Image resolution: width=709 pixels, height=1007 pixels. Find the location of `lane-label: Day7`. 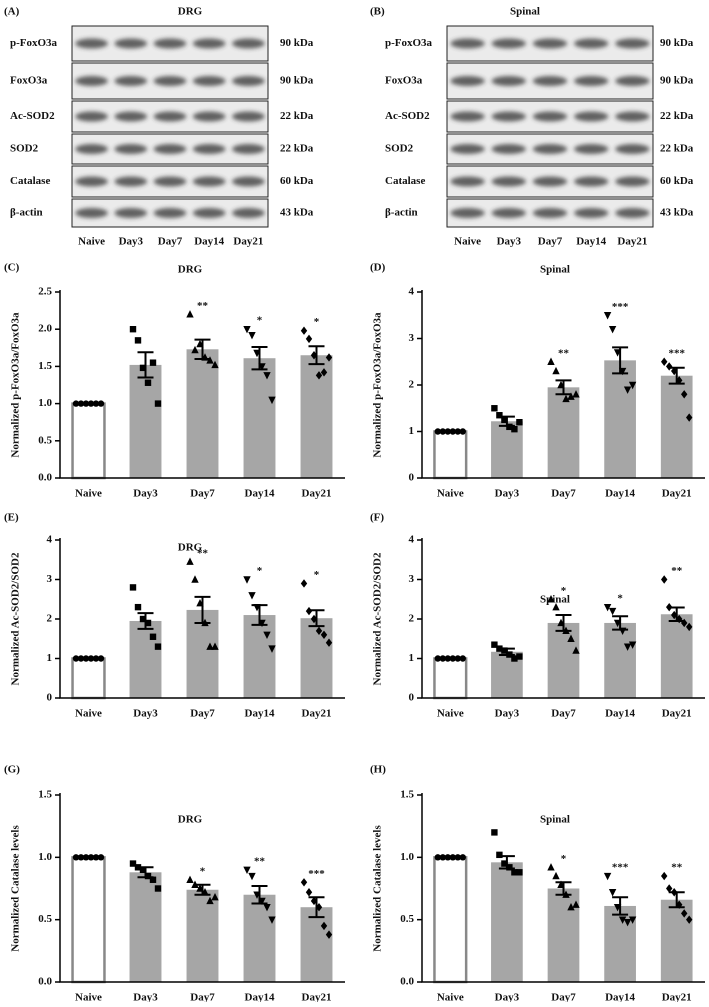

lane-label: Day7 is located at coordinates (170, 242).